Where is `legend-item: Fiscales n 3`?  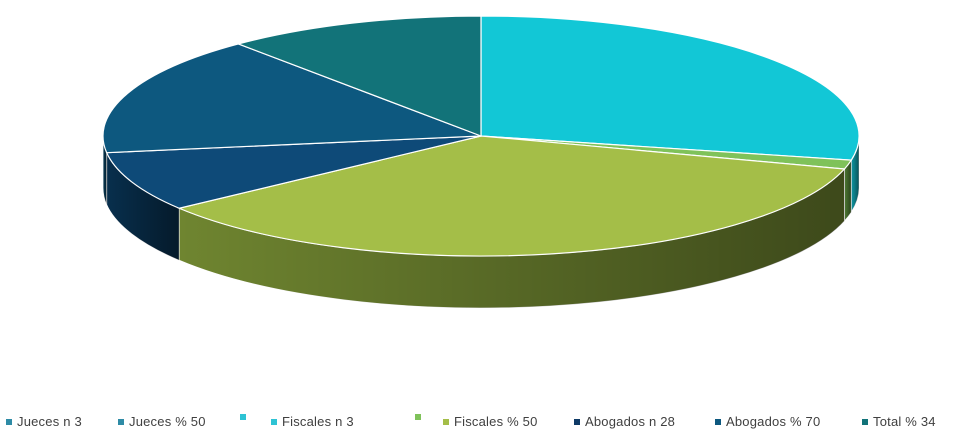
legend-item: Fiscales n 3 is located at coordinates (312, 421).